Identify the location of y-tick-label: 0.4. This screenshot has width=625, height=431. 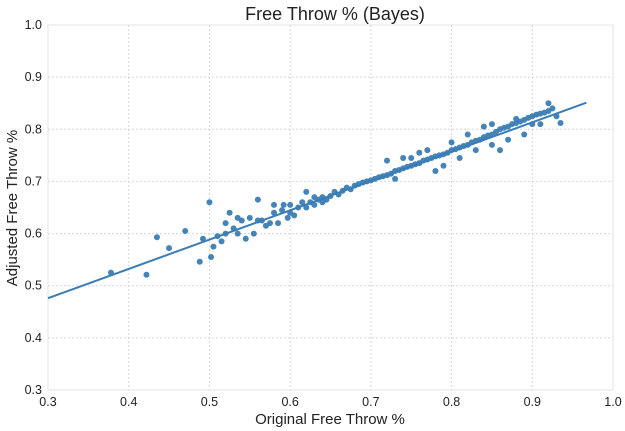
(33, 338).